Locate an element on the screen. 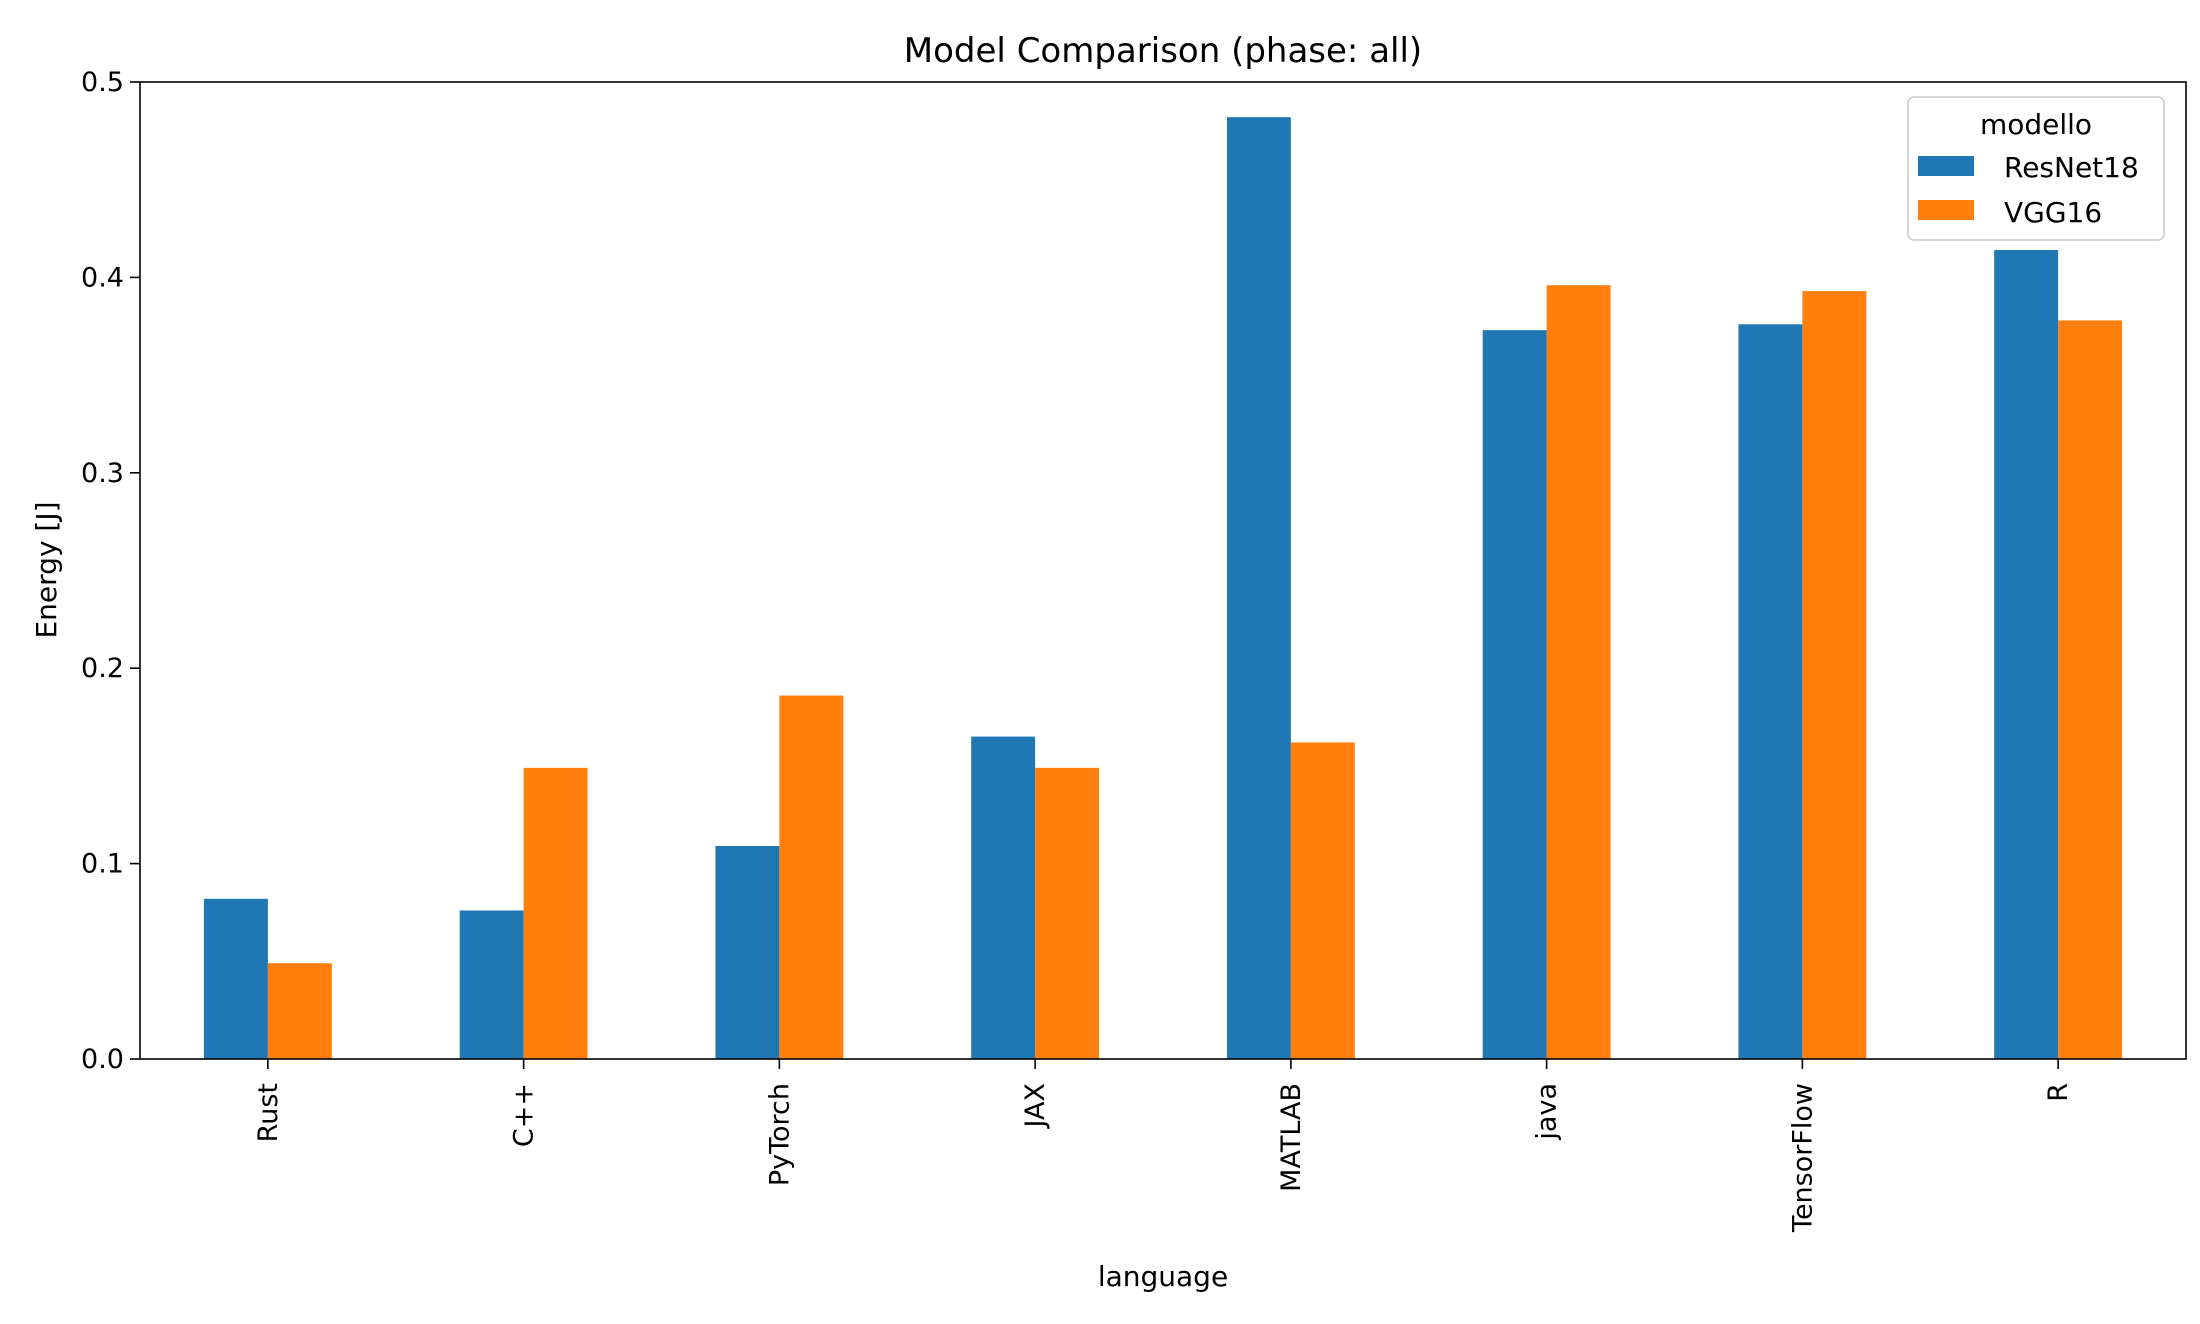 The width and height of the screenshot is (2200, 1324). bar-resnet18-ccpp is located at coordinates (491, 984).